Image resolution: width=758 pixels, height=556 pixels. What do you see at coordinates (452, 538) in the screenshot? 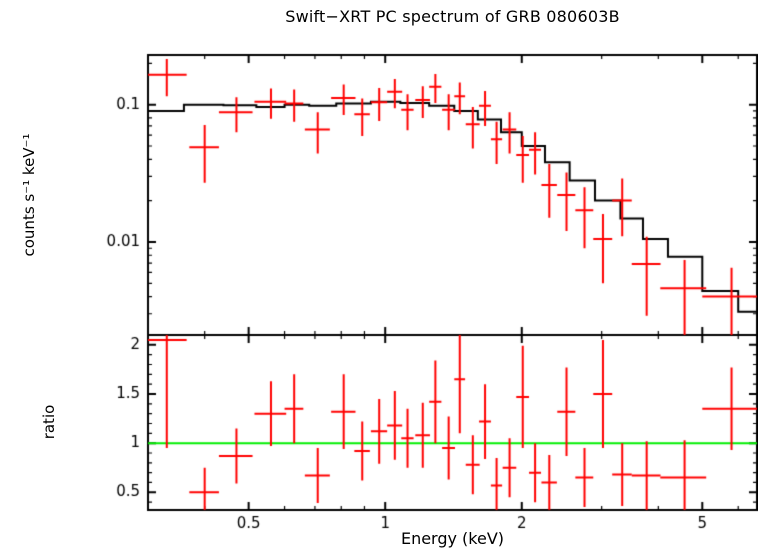
I see `energy-axis-label: Energy (keV)` at bounding box center [452, 538].